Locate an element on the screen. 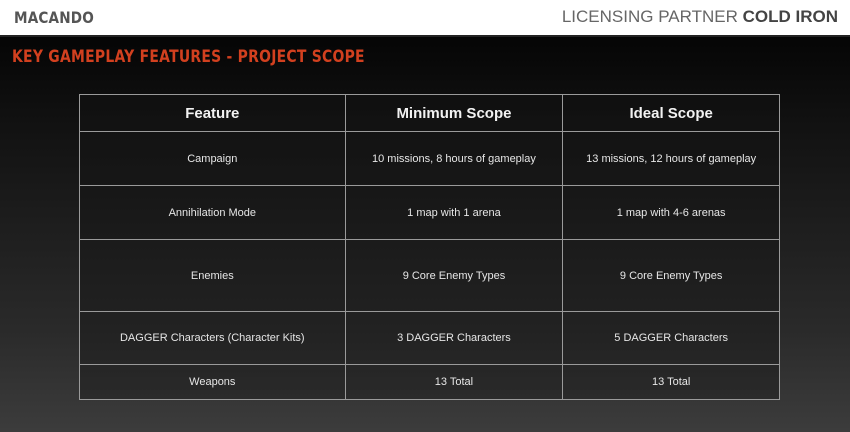 This screenshot has height=432, width=850. table-cell: 1 map with 4-6 arenas is located at coordinates (671, 212).